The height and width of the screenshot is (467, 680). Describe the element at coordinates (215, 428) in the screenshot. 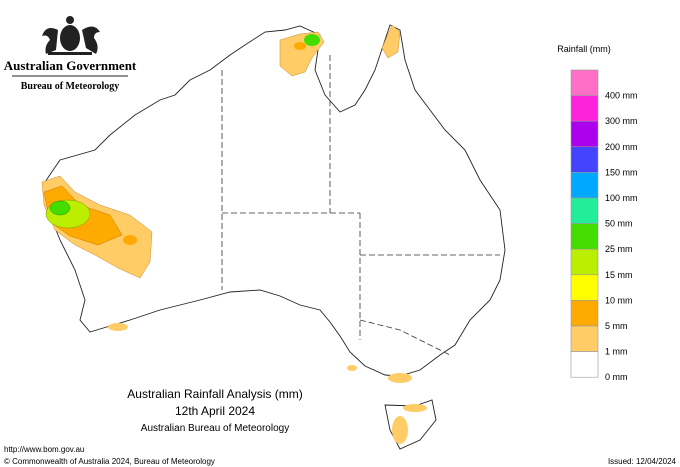

I see `map-source: Australian Bureau of Meteorology` at that location.